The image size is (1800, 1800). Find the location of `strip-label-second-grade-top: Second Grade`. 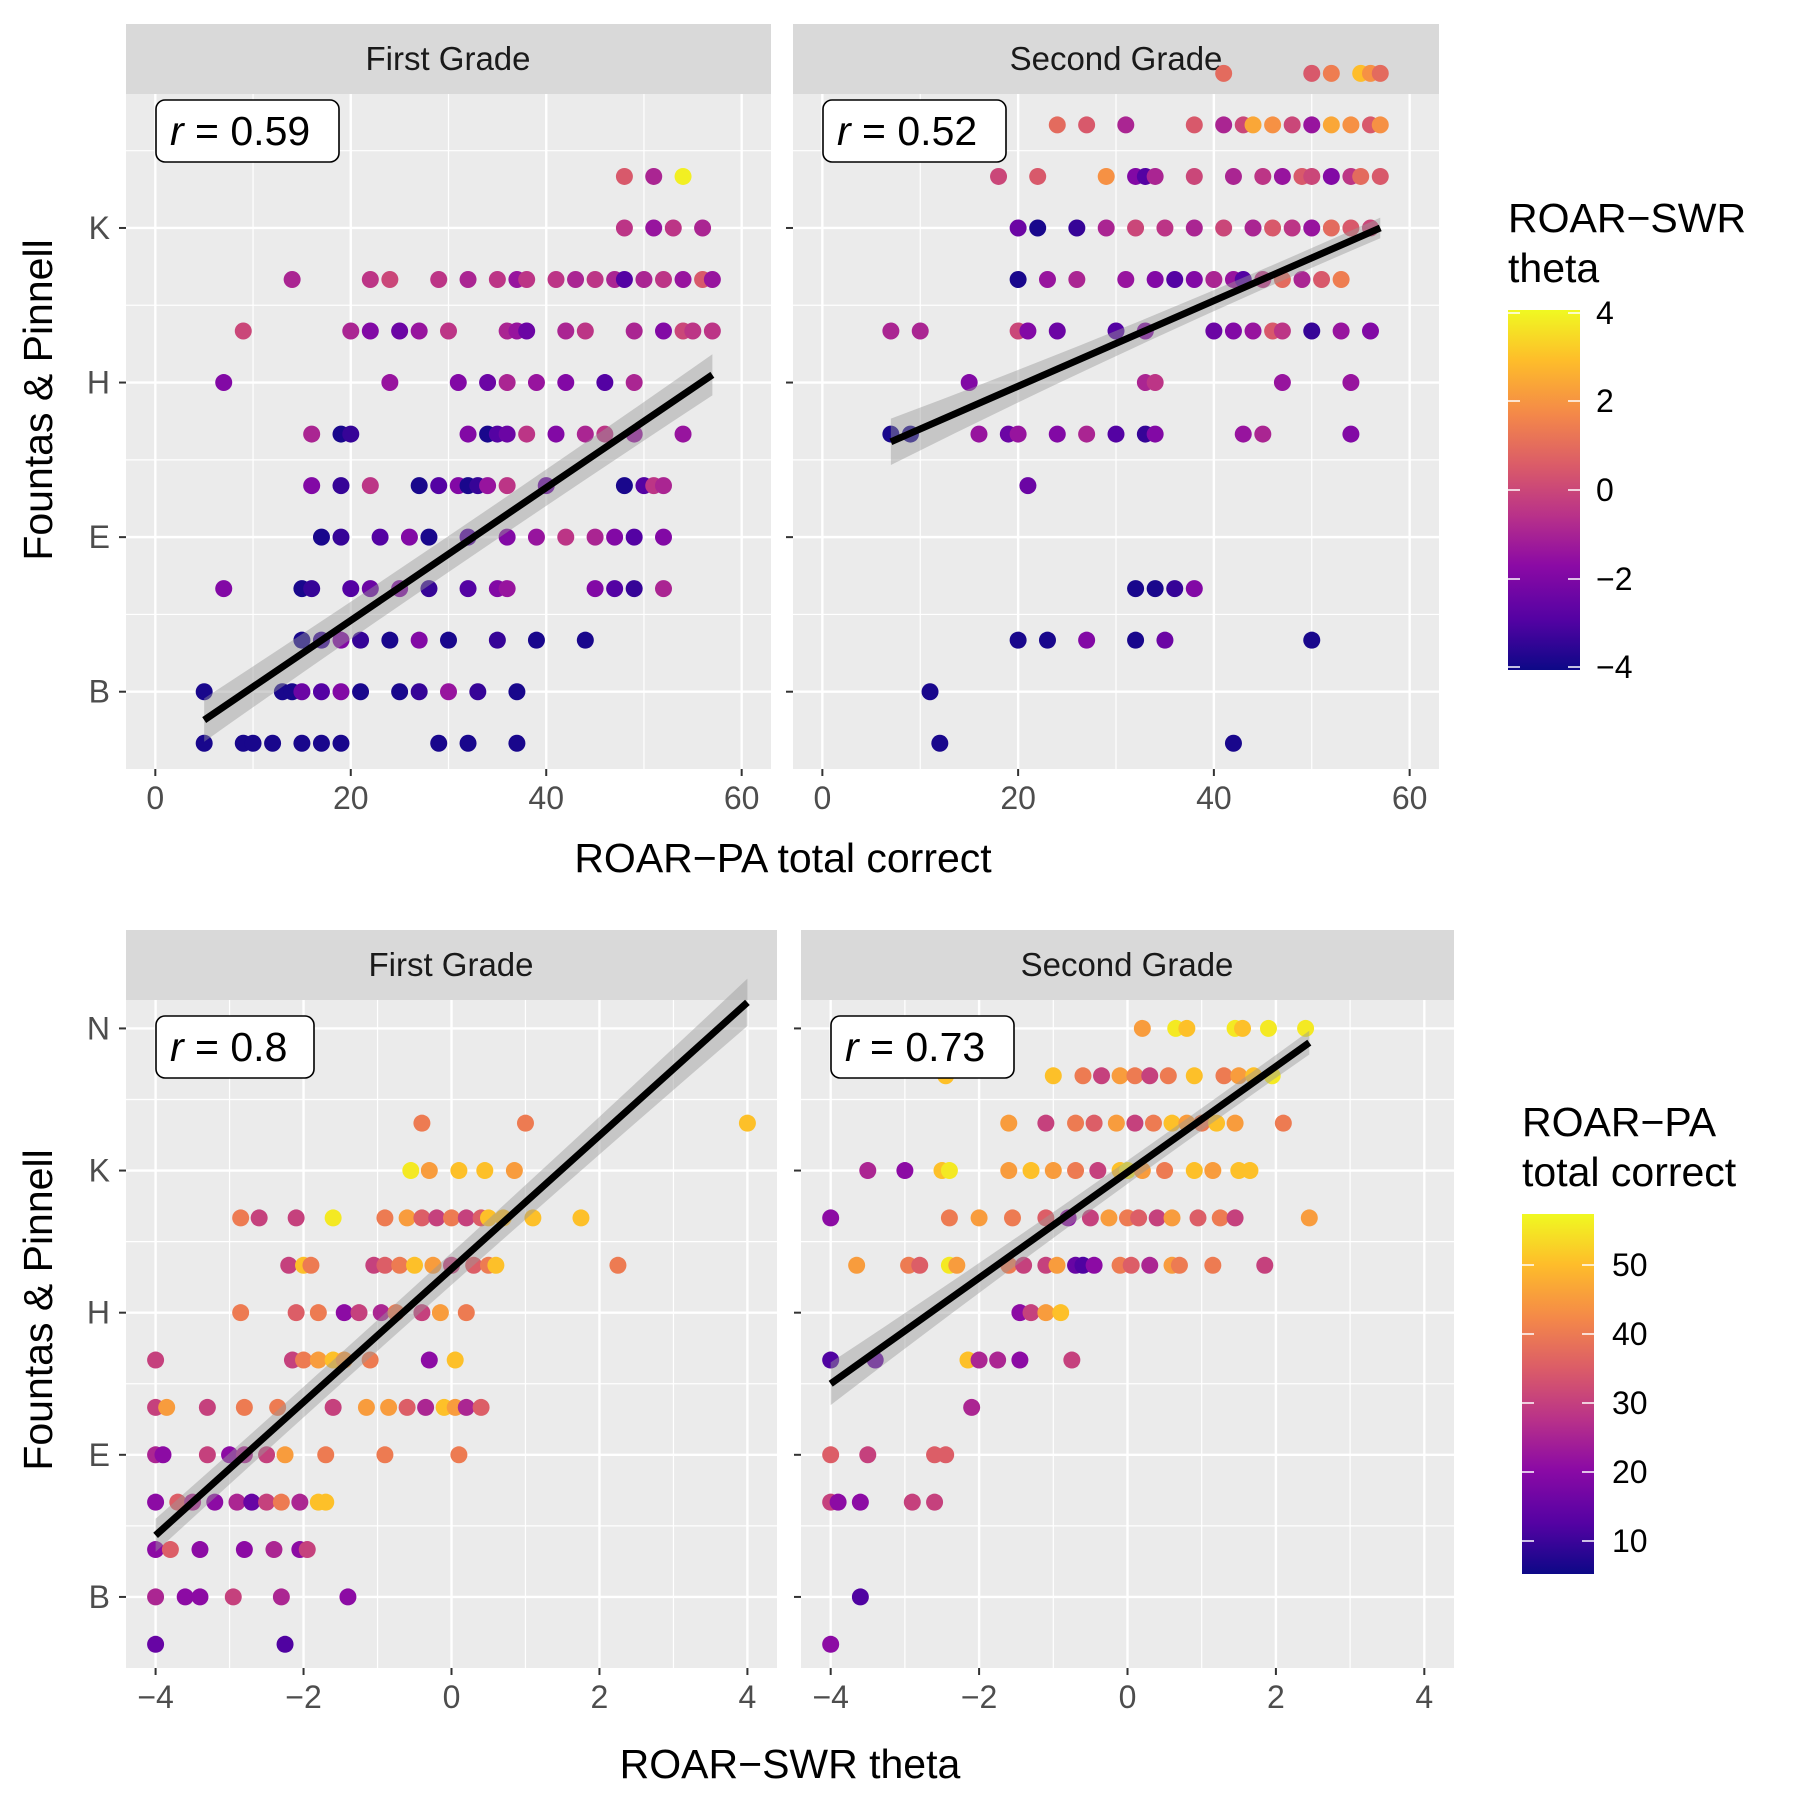

strip-label-second-grade-top: Second Grade is located at coordinates (1116, 58).